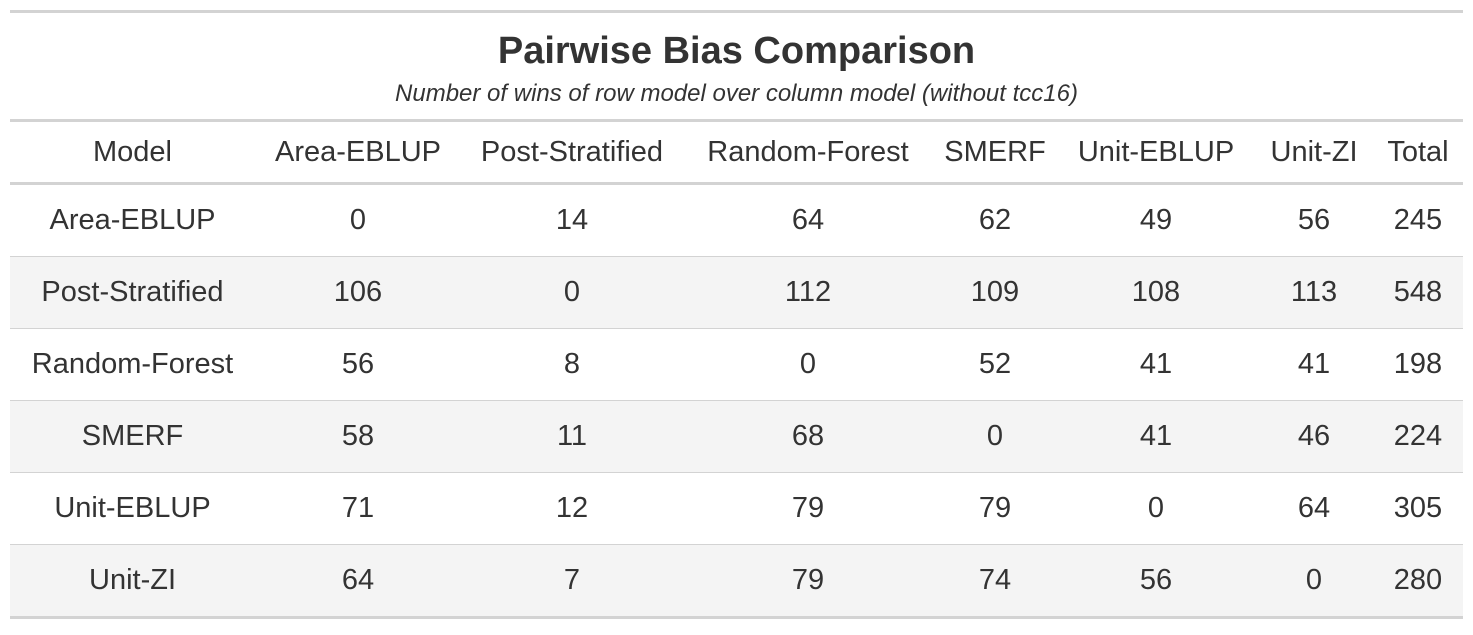 The width and height of the screenshot is (1473, 635). Describe the element at coordinates (995, 151) in the screenshot. I see `column-header-smerf: SMERF` at that location.